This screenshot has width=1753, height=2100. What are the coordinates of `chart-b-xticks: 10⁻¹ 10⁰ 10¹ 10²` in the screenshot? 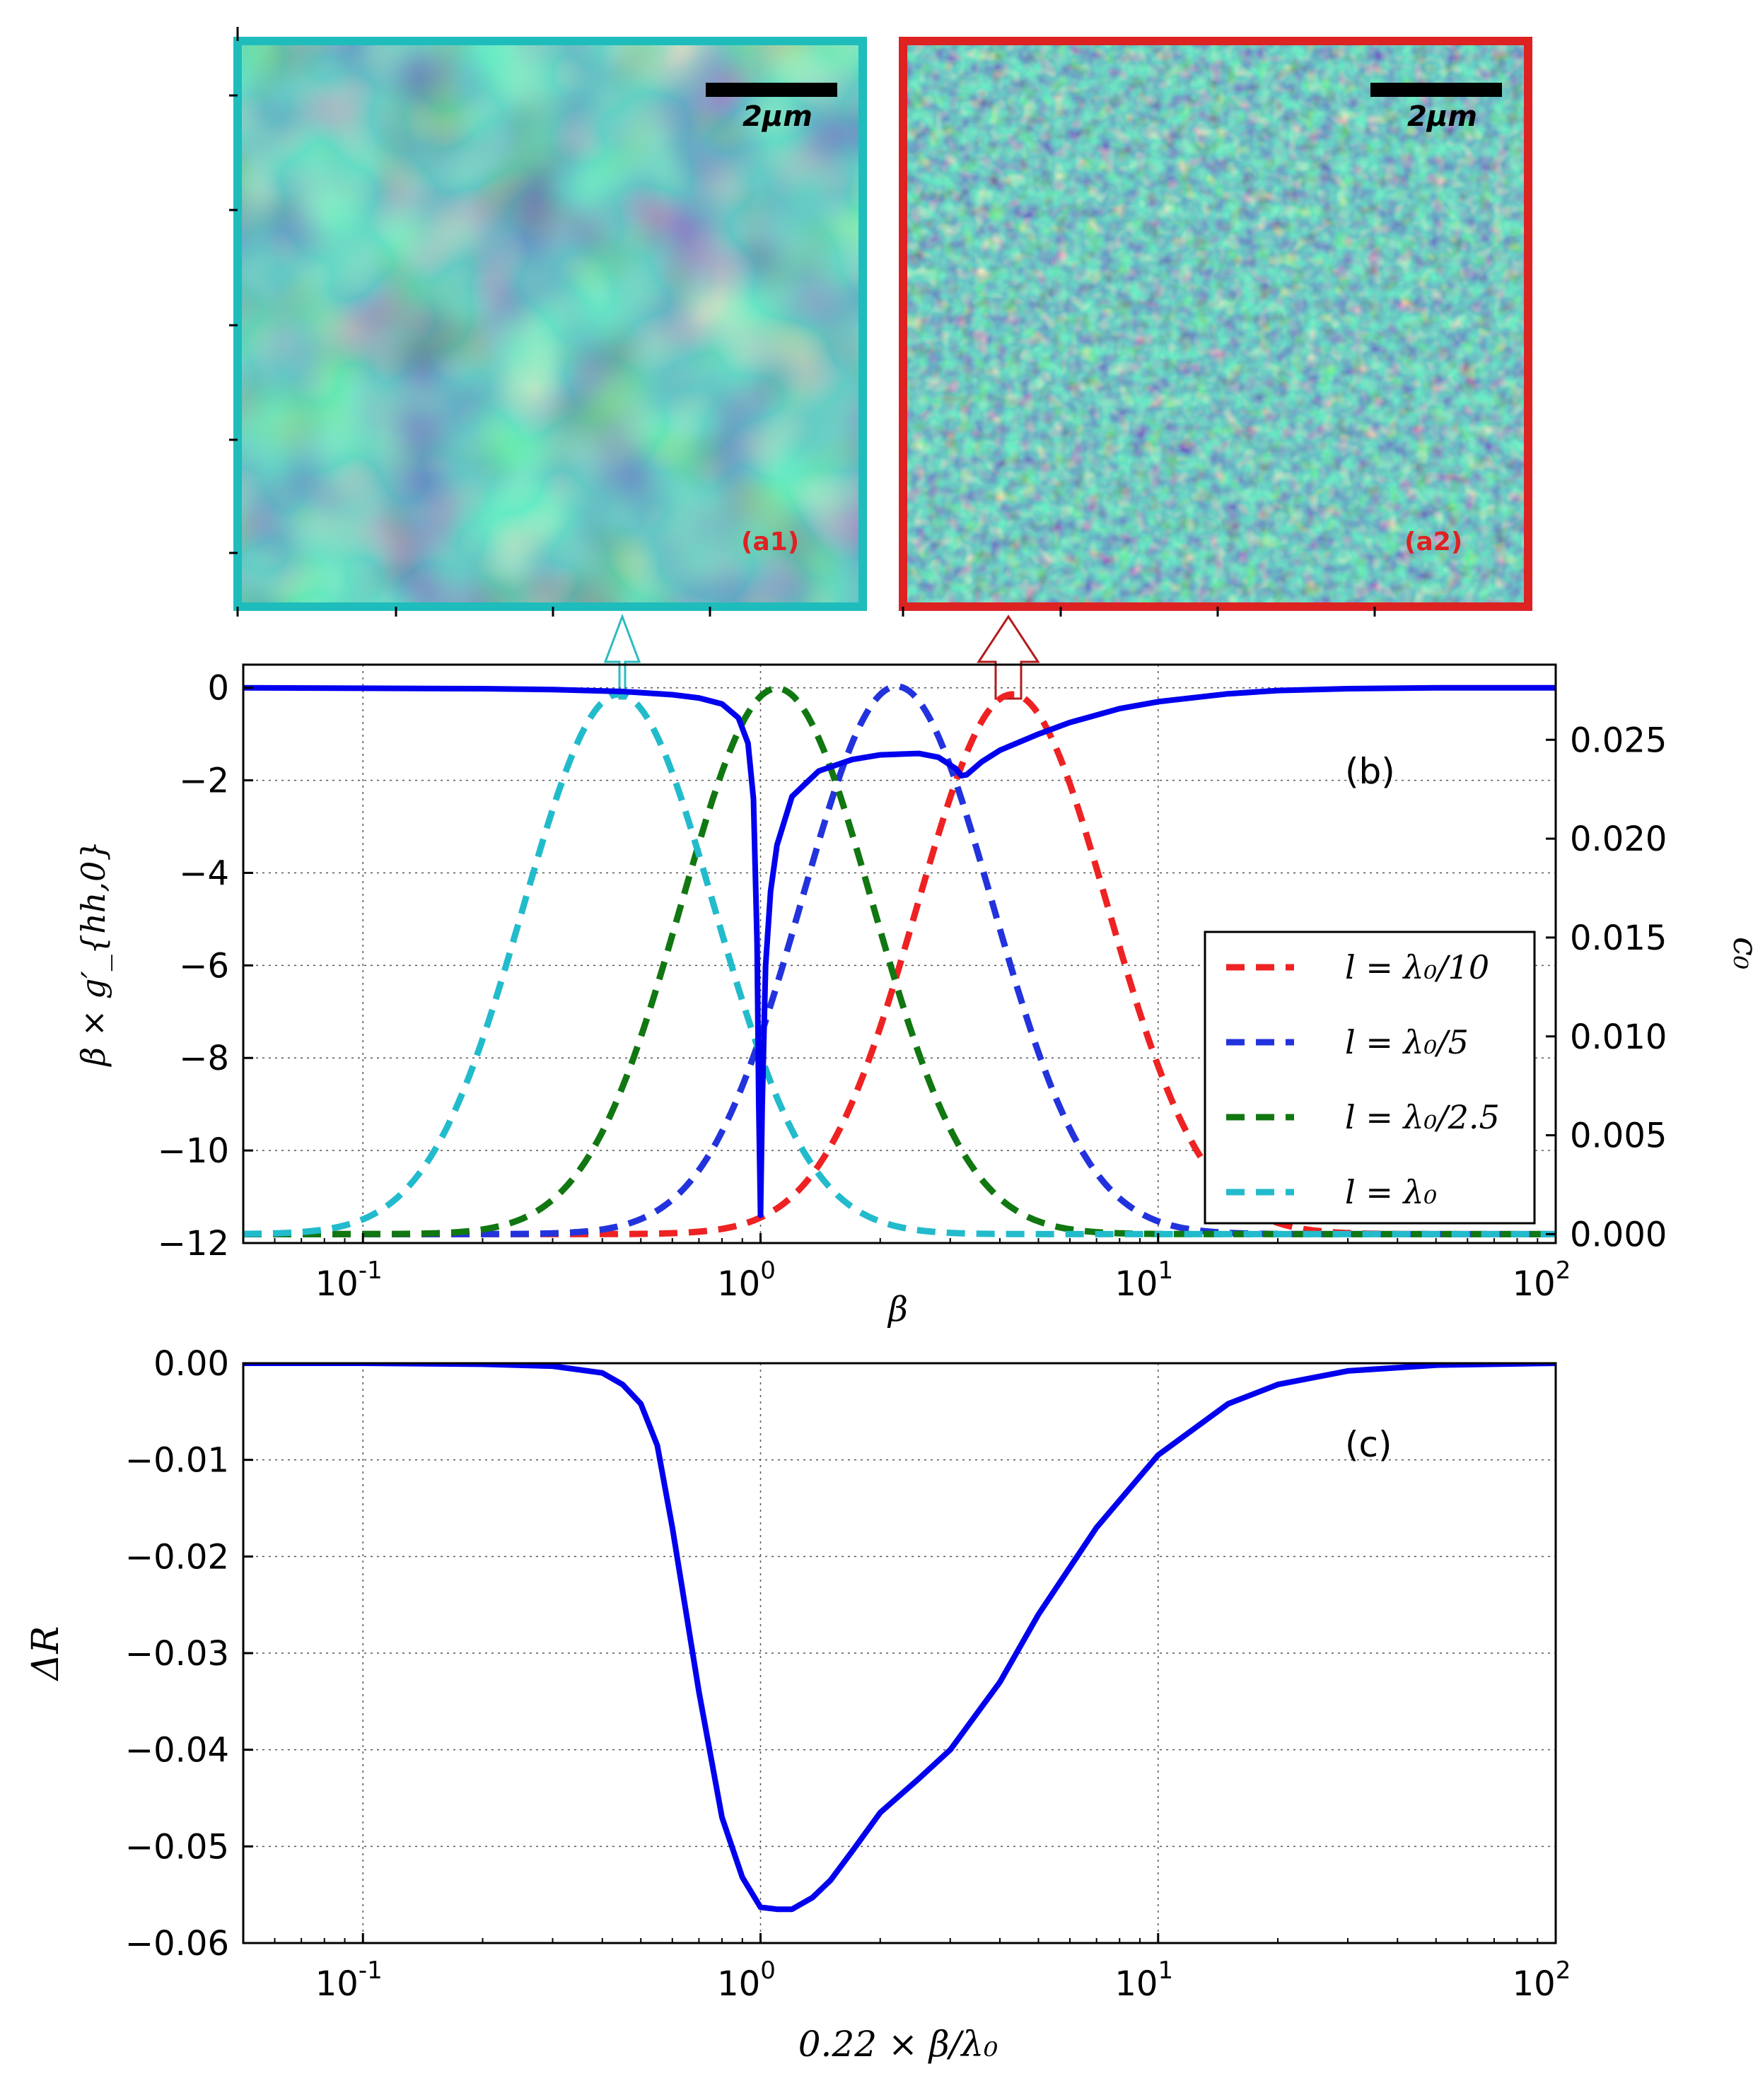 It's located at (922, 1268).